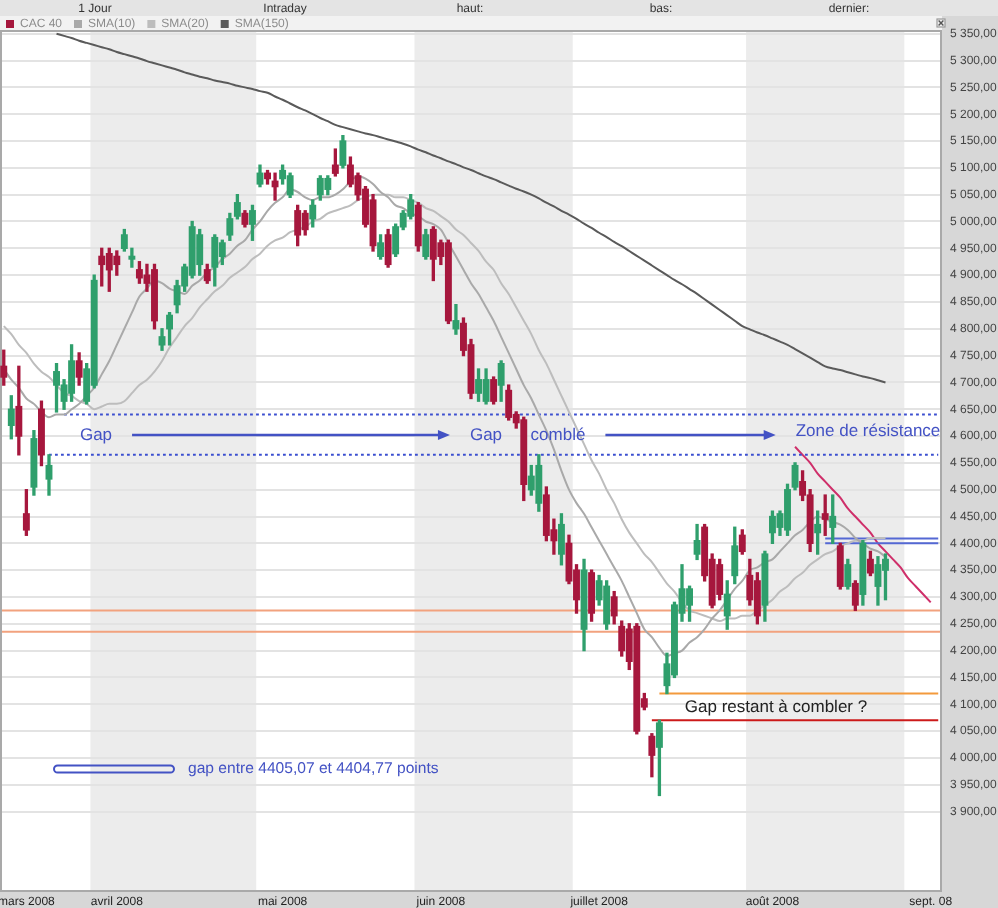 The image size is (998, 908). What do you see at coordinates (868, 429) in the screenshot?
I see `annotation: Zone de résistance` at bounding box center [868, 429].